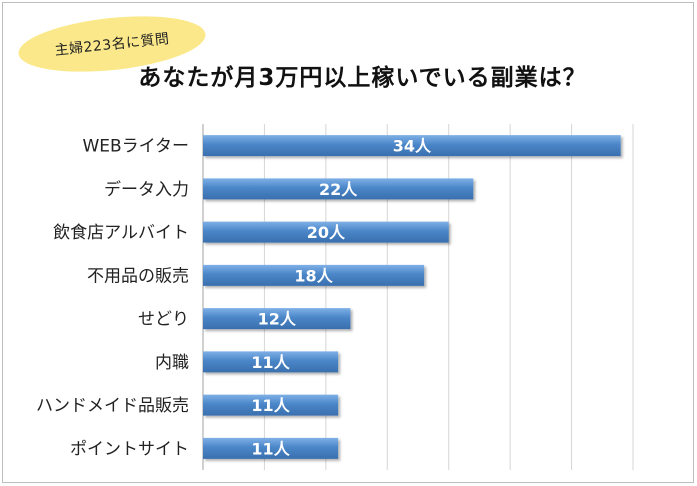  What do you see at coordinates (146, 189) in the screenshot?
I see `category-label: データ入力` at bounding box center [146, 189].